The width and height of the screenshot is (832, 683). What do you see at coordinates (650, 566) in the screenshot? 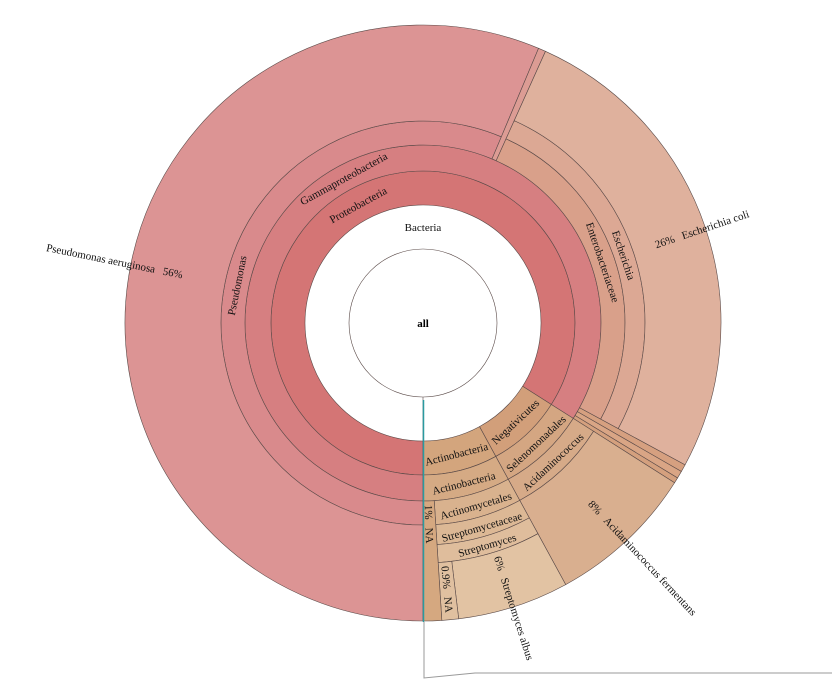
I see `name-label: Acidaminococcus fermentans` at bounding box center [650, 566].